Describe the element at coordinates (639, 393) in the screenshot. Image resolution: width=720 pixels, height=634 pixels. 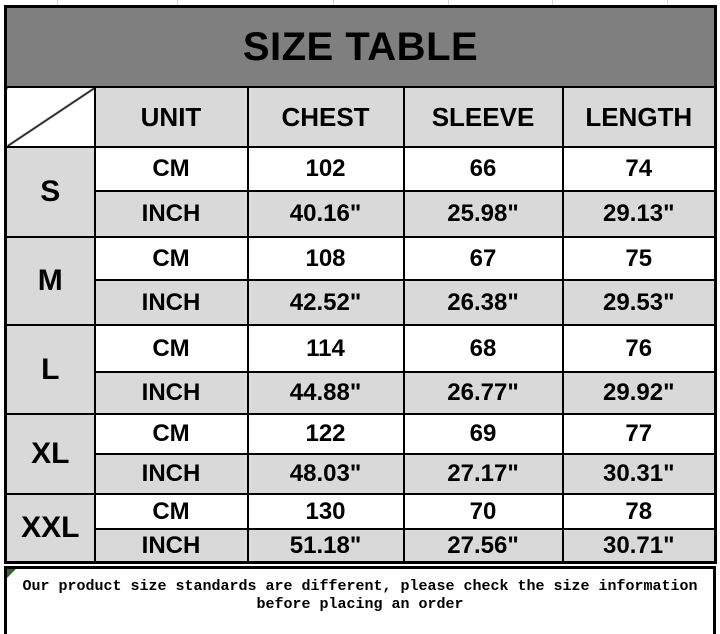
I see `value-cell: 29.92"` at that location.